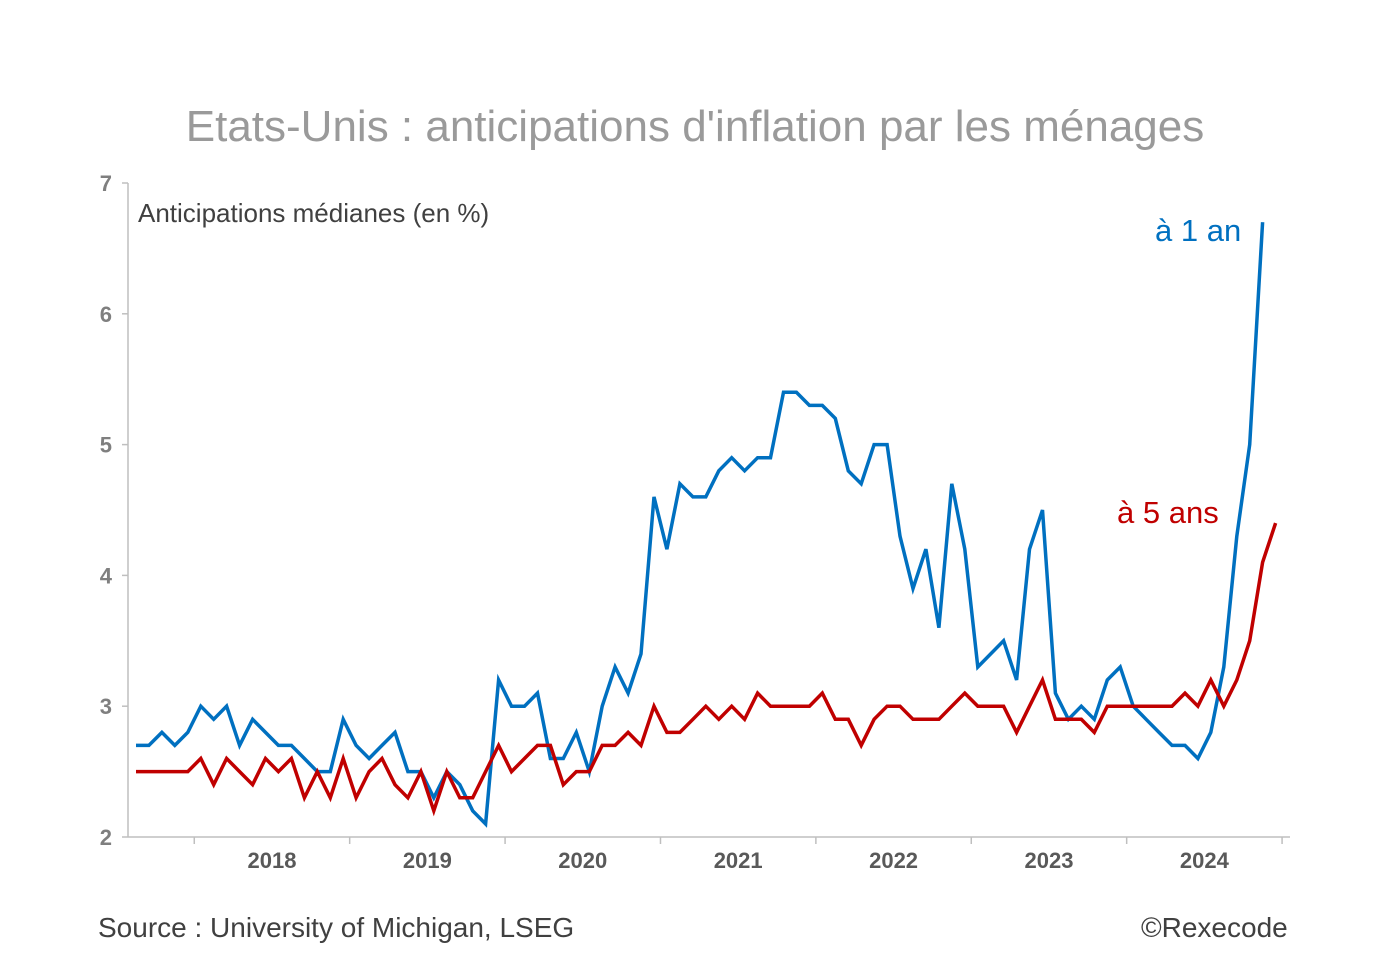 The image size is (1390, 966). Describe the element at coordinates (106, 183) in the screenshot. I see `y-tick-label: 7` at that location.